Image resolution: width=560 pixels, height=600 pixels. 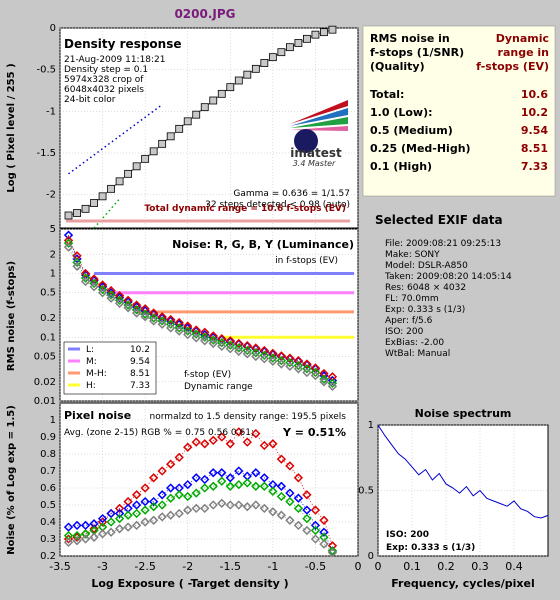 I want to click on rms-row-value: 7.33, so click(x=534, y=166).